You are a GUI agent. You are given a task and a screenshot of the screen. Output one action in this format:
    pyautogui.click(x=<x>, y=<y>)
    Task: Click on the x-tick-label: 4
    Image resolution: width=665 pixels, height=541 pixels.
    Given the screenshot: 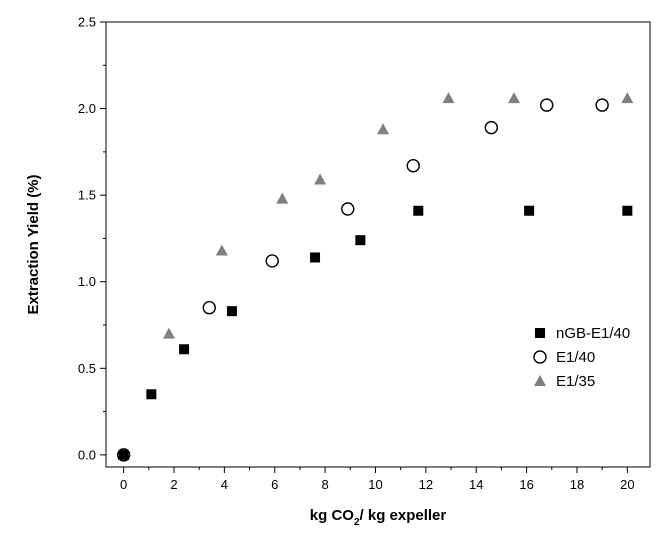 What is the action you would take?
    pyautogui.click(x=224, y=484)
    